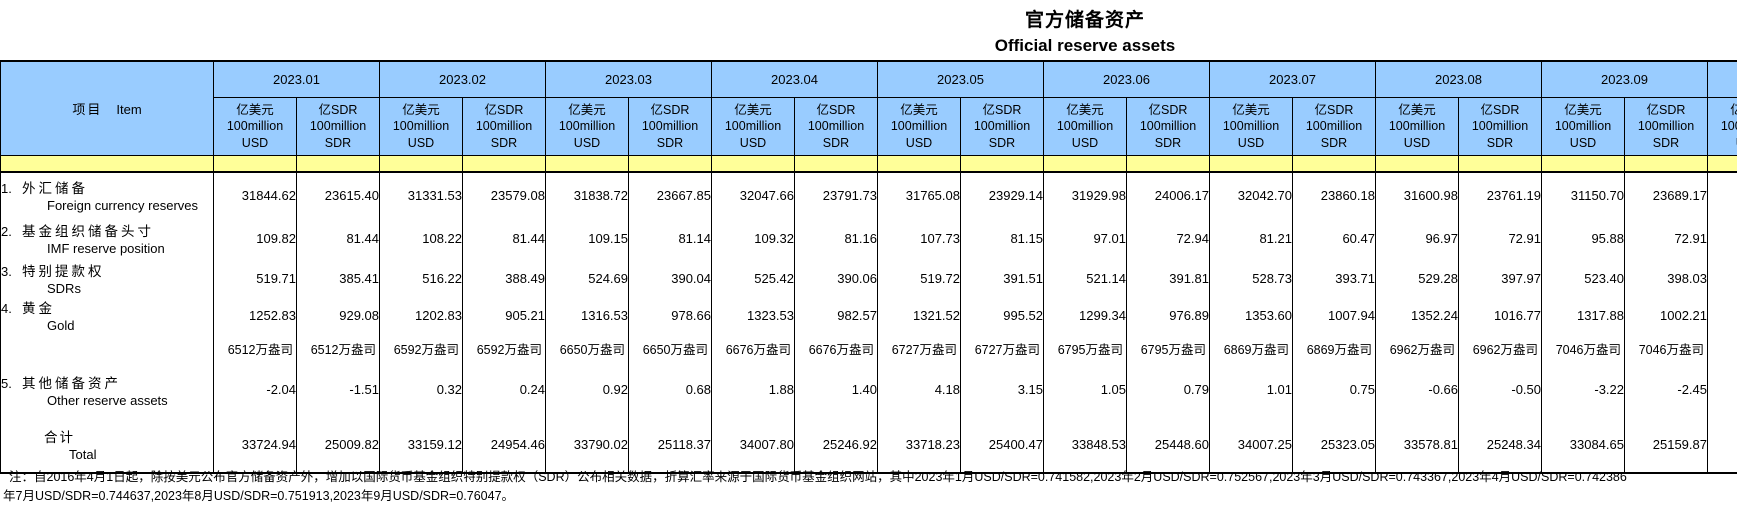 This screenshot has width=1737, height=527. I want to click on value-cell: 25118.37, so click(670, 445).